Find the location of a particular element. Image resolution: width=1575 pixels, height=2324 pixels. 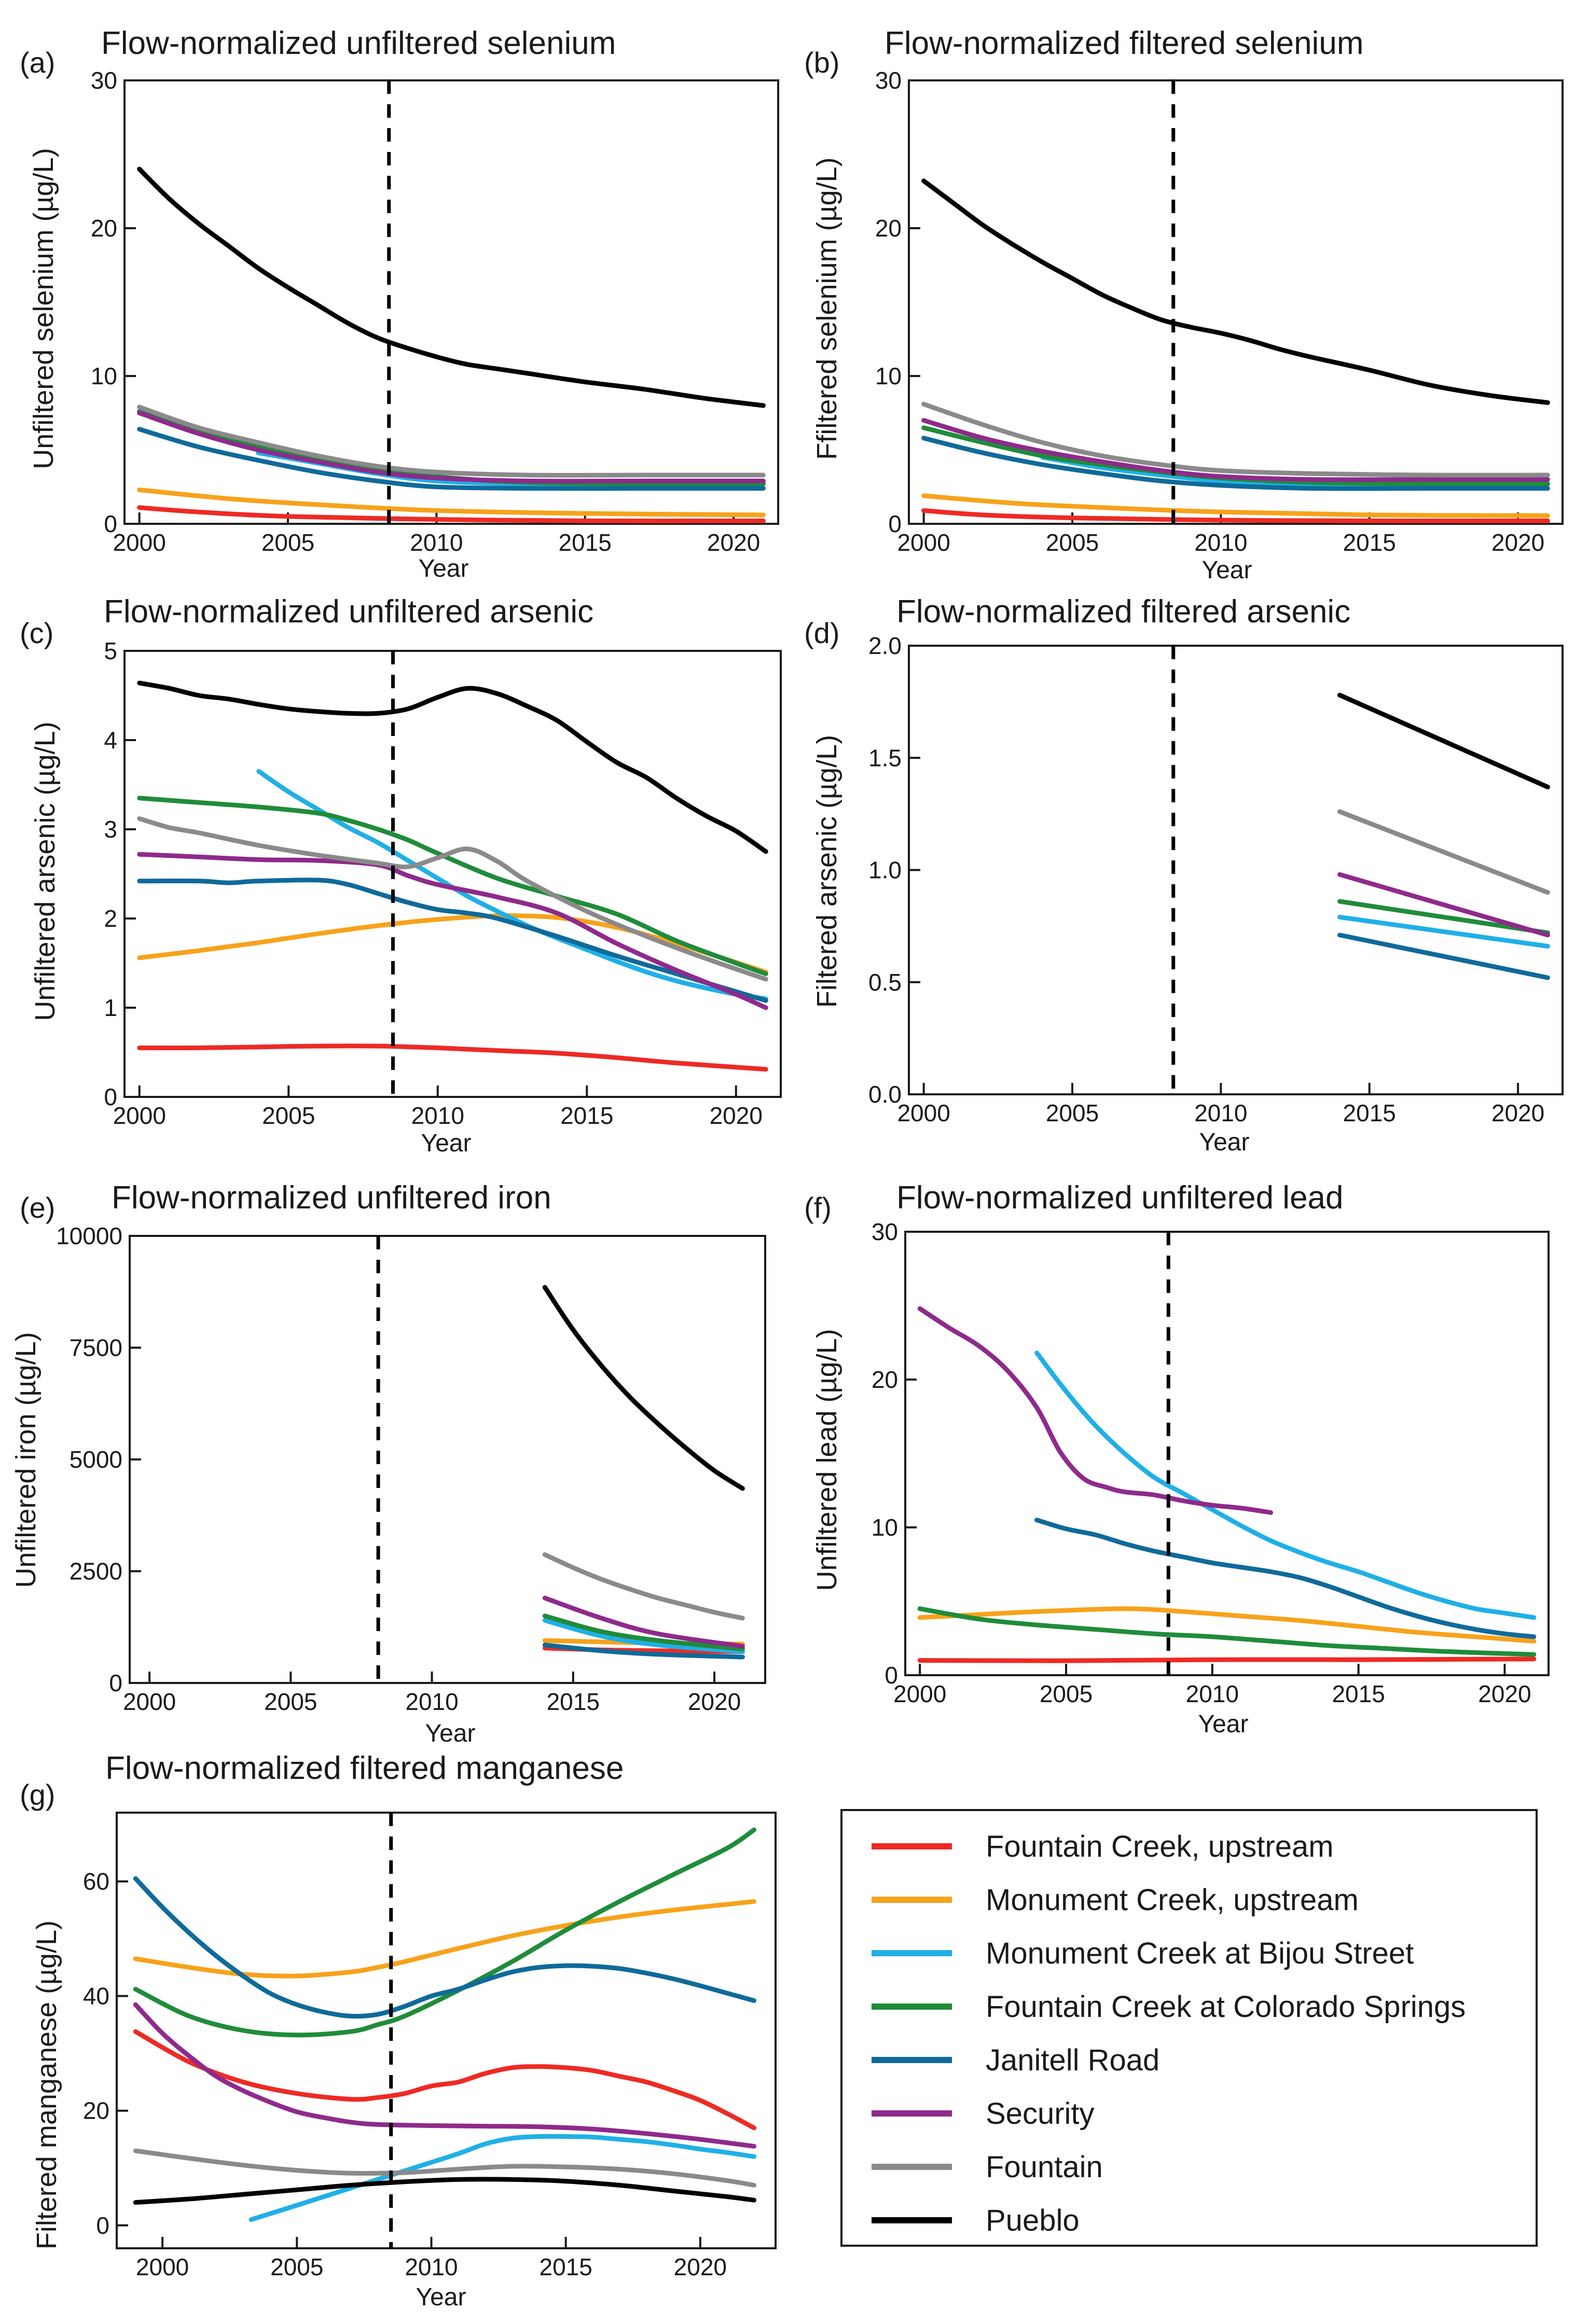

y-tick-label-f-3: 30 is located at coordinates (885, 1231).